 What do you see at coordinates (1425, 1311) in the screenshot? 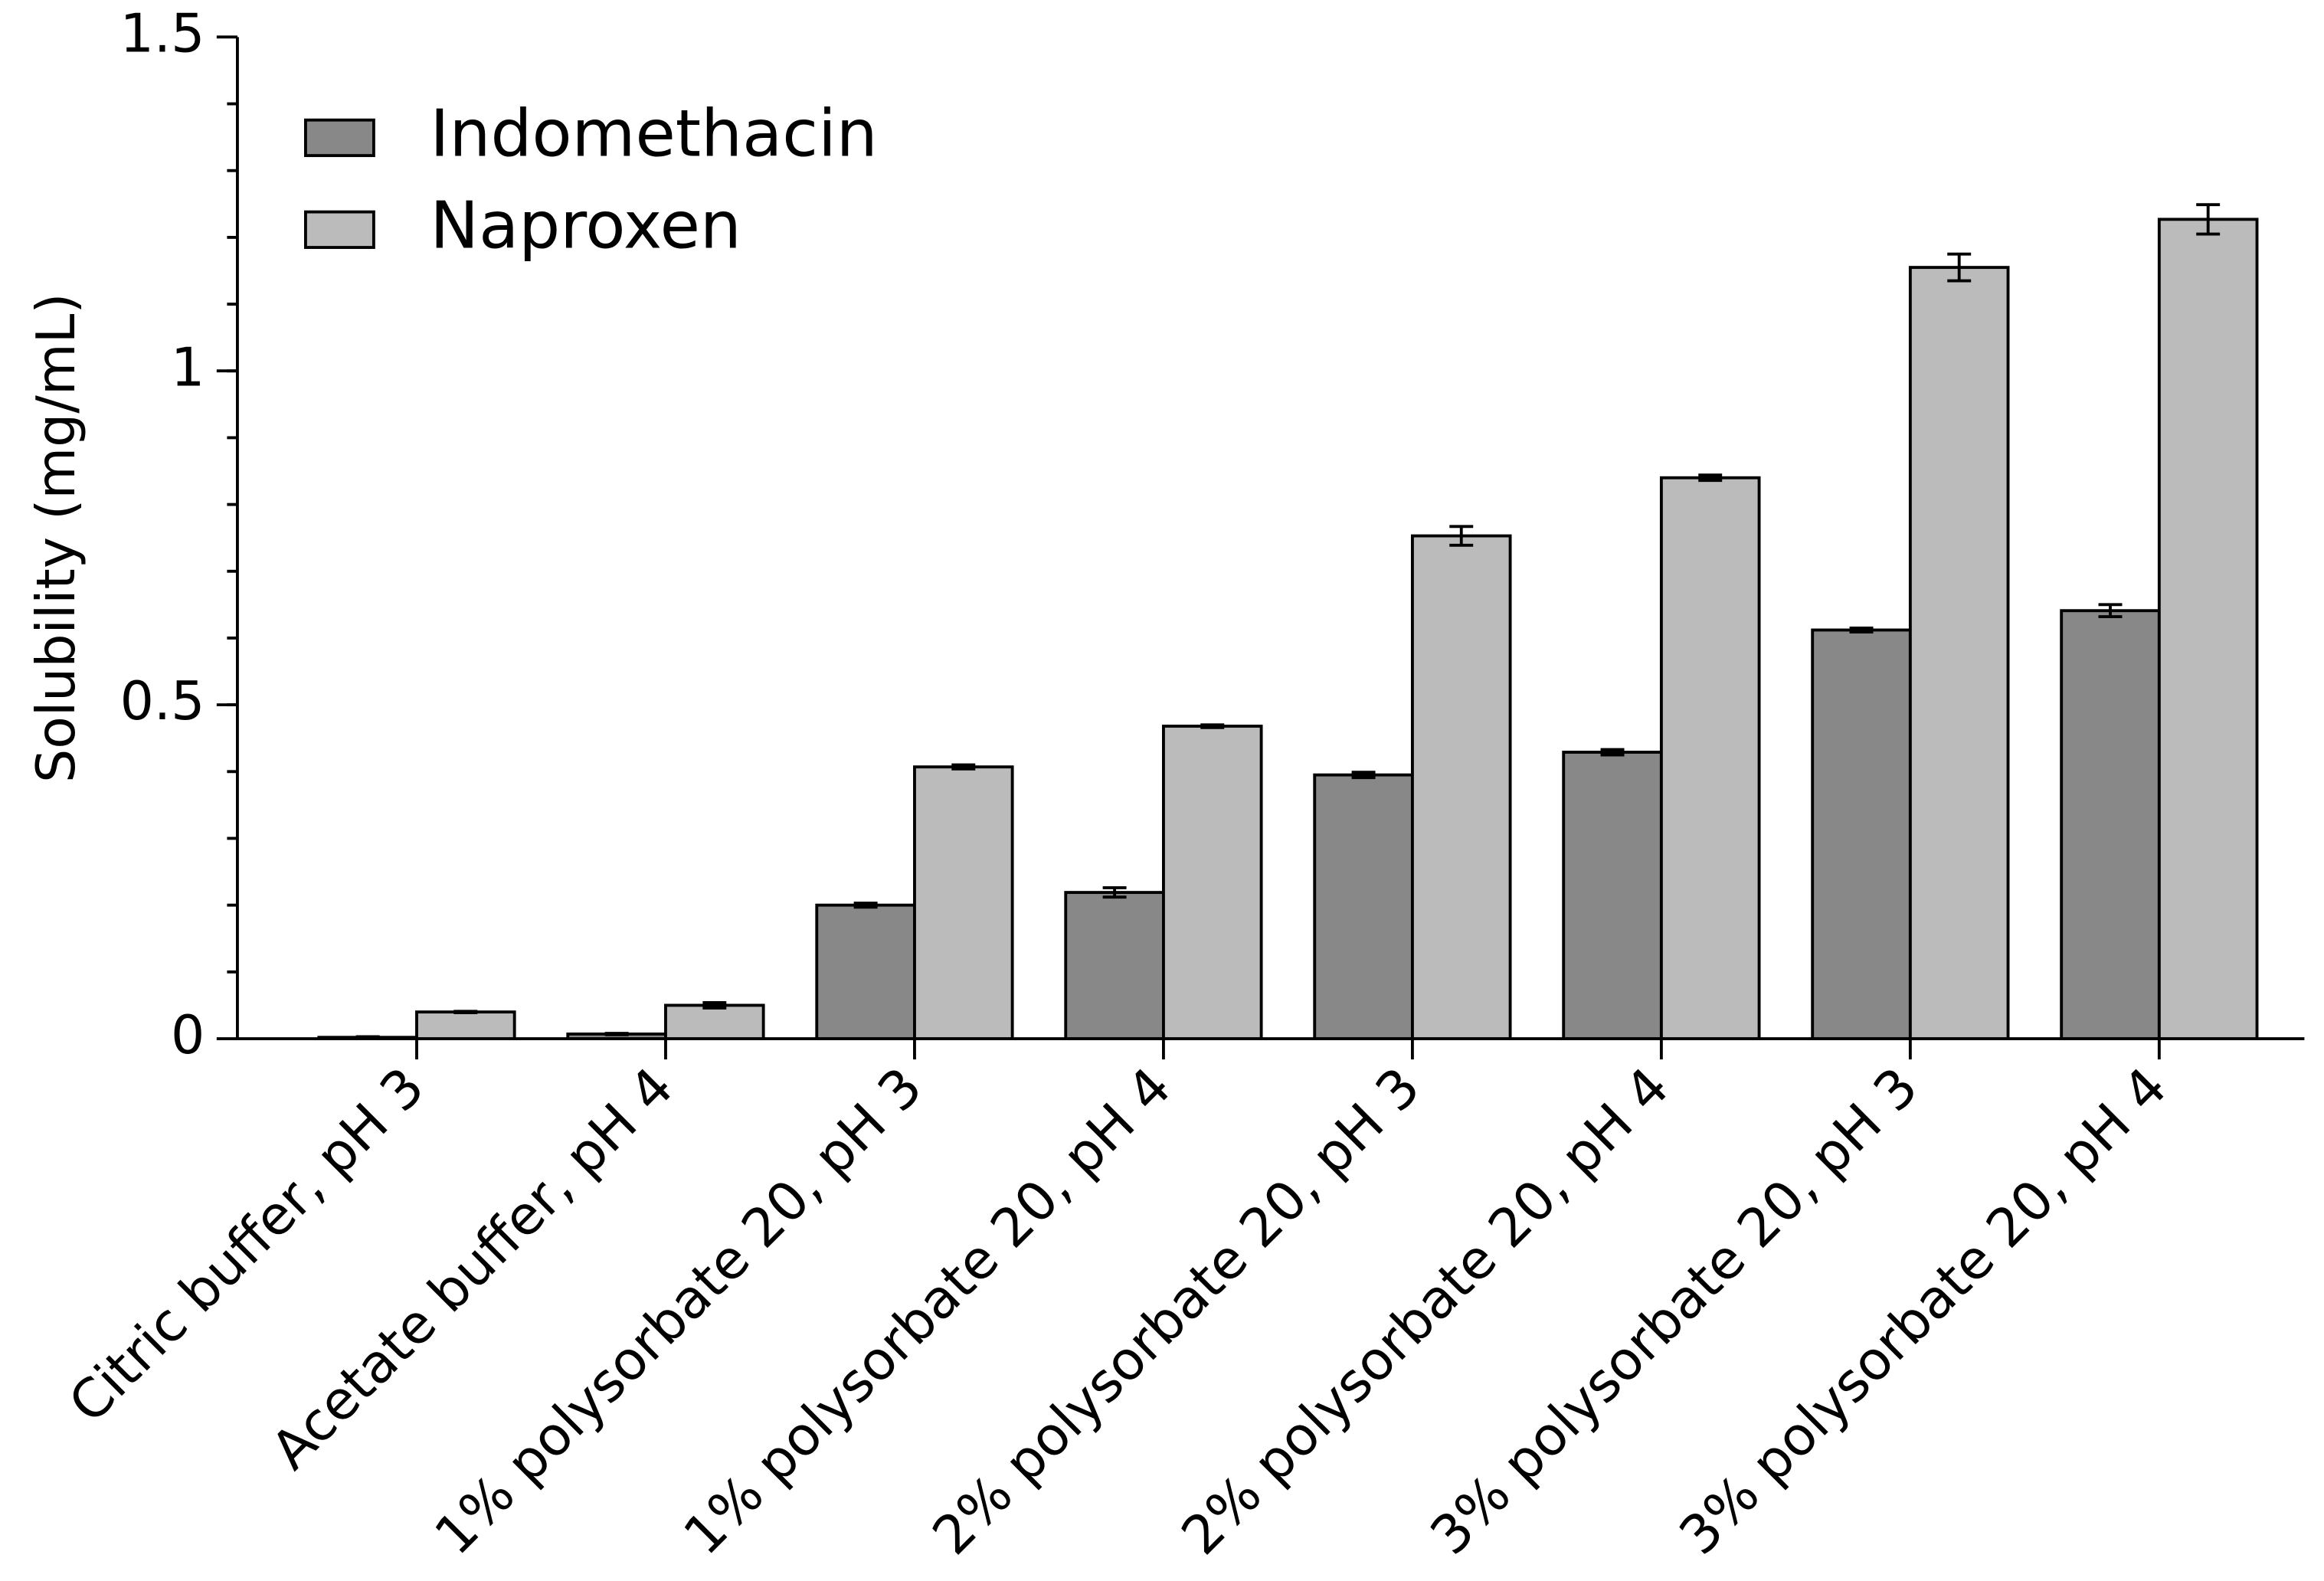
I see `x-tick-label: 2% polysorbate 20, pH 4` at bounding box center [1425, 1311].